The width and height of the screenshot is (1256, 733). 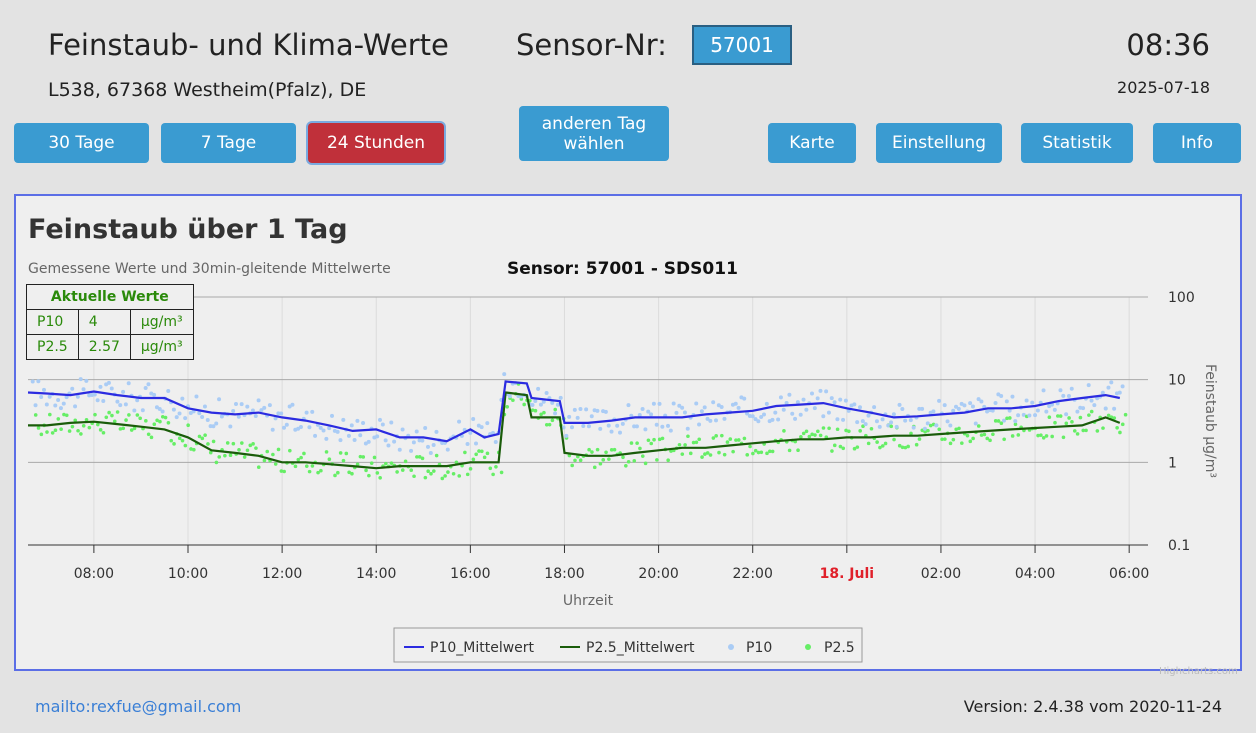 What do you see at coordinates (1077, 143) in the screenshot?
I see `statistics-button: Statistik` at bounding box center [1077, 143].